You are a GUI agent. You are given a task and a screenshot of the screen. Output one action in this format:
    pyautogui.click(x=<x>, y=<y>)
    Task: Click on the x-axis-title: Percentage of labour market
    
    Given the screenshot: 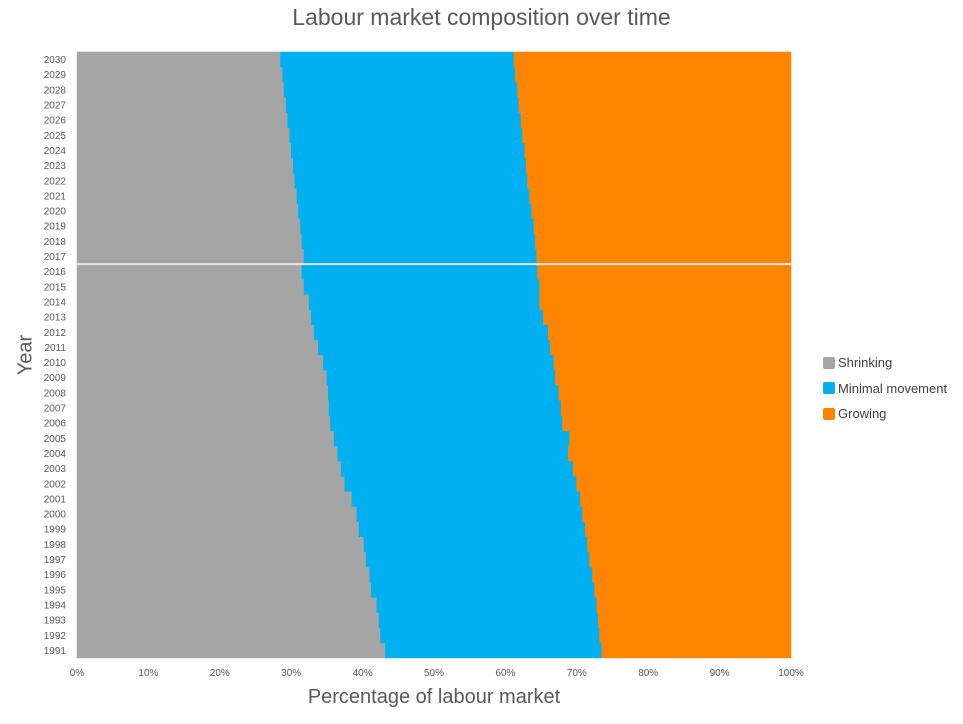 What is the action you would take?
    pyautogui.click(x=434, y=697)
    